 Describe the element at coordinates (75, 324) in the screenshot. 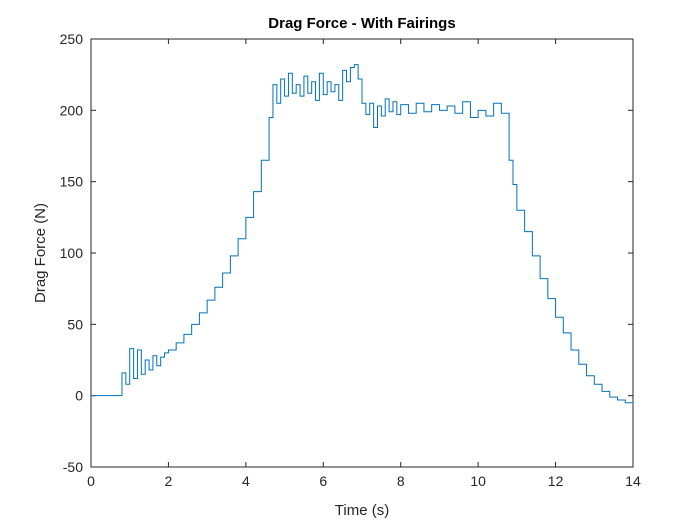

I see `y-tick-label: 50` at that location.